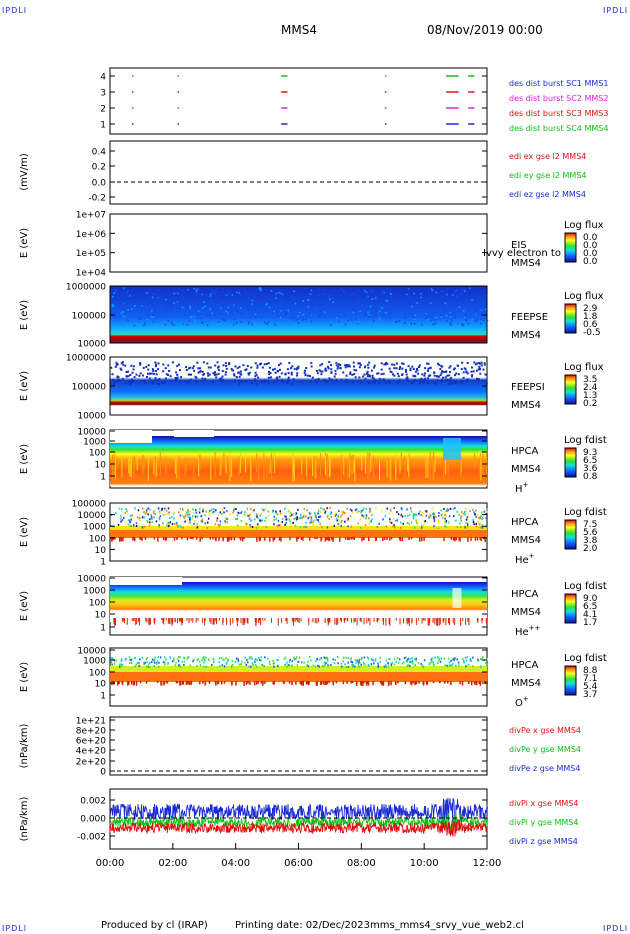 This screenshot has height=934, width=630. What do you see at coordinates (590, 695) in the screenshot?
I see `hpca-o-colorbar-tick: 3.7` at bounding box center [590, 695].